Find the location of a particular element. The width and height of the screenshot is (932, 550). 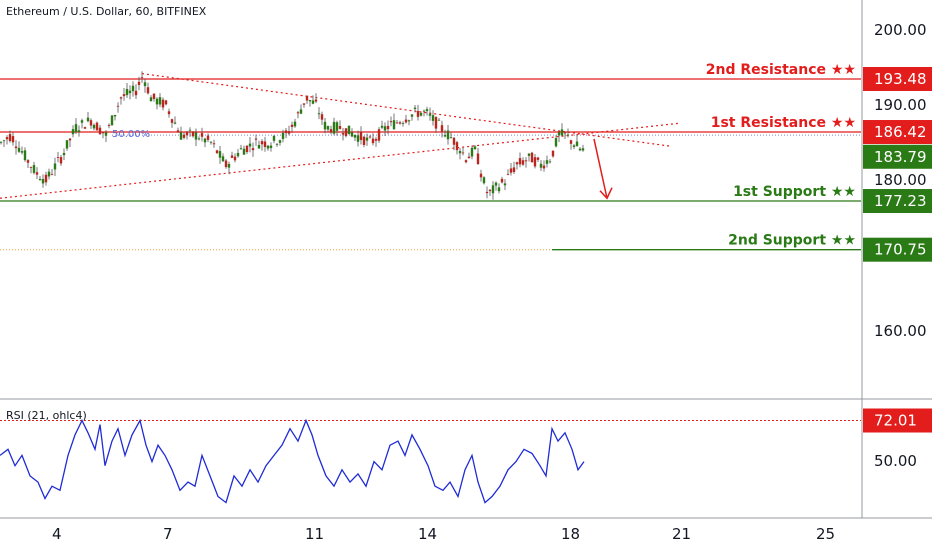

price-tag-2nd-support: 170.75 is located at coordinates (900, 250).